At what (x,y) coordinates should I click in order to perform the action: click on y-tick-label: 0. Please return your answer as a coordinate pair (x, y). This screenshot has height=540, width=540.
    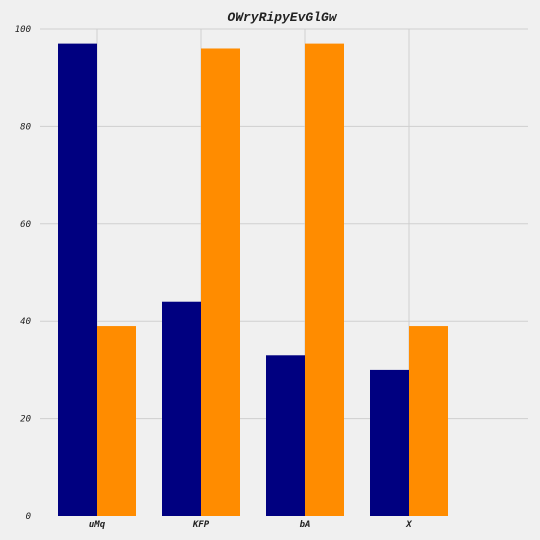
    Looking at the image, I should click on (28, 517).